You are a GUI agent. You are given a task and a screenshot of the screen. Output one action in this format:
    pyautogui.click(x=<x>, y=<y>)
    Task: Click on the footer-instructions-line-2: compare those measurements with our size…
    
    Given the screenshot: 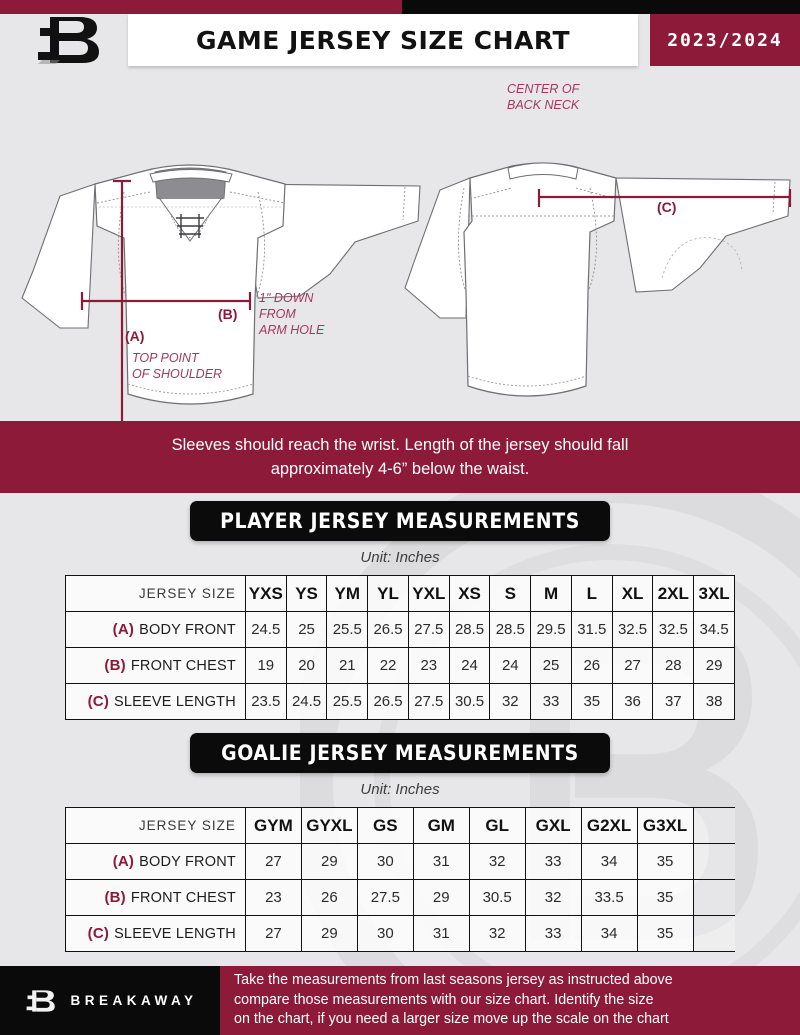 What is the action you would take?
    pyautogui.click(x=444, y=999)
    